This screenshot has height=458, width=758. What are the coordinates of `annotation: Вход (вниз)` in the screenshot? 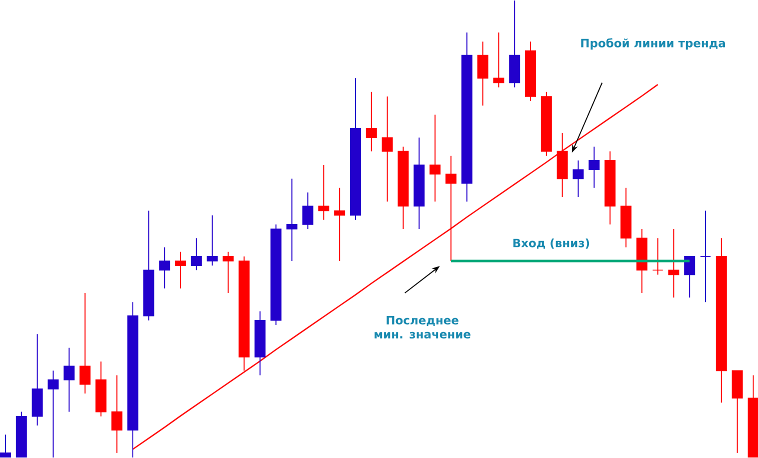 It's located at (551, 244).